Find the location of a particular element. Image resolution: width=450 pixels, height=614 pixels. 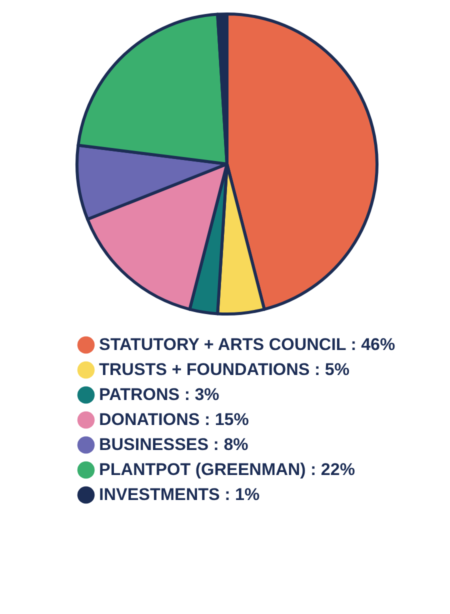

legend-label: TRUSTS + FOUNDATIONS : 5% is located at coordinates (224, 369).